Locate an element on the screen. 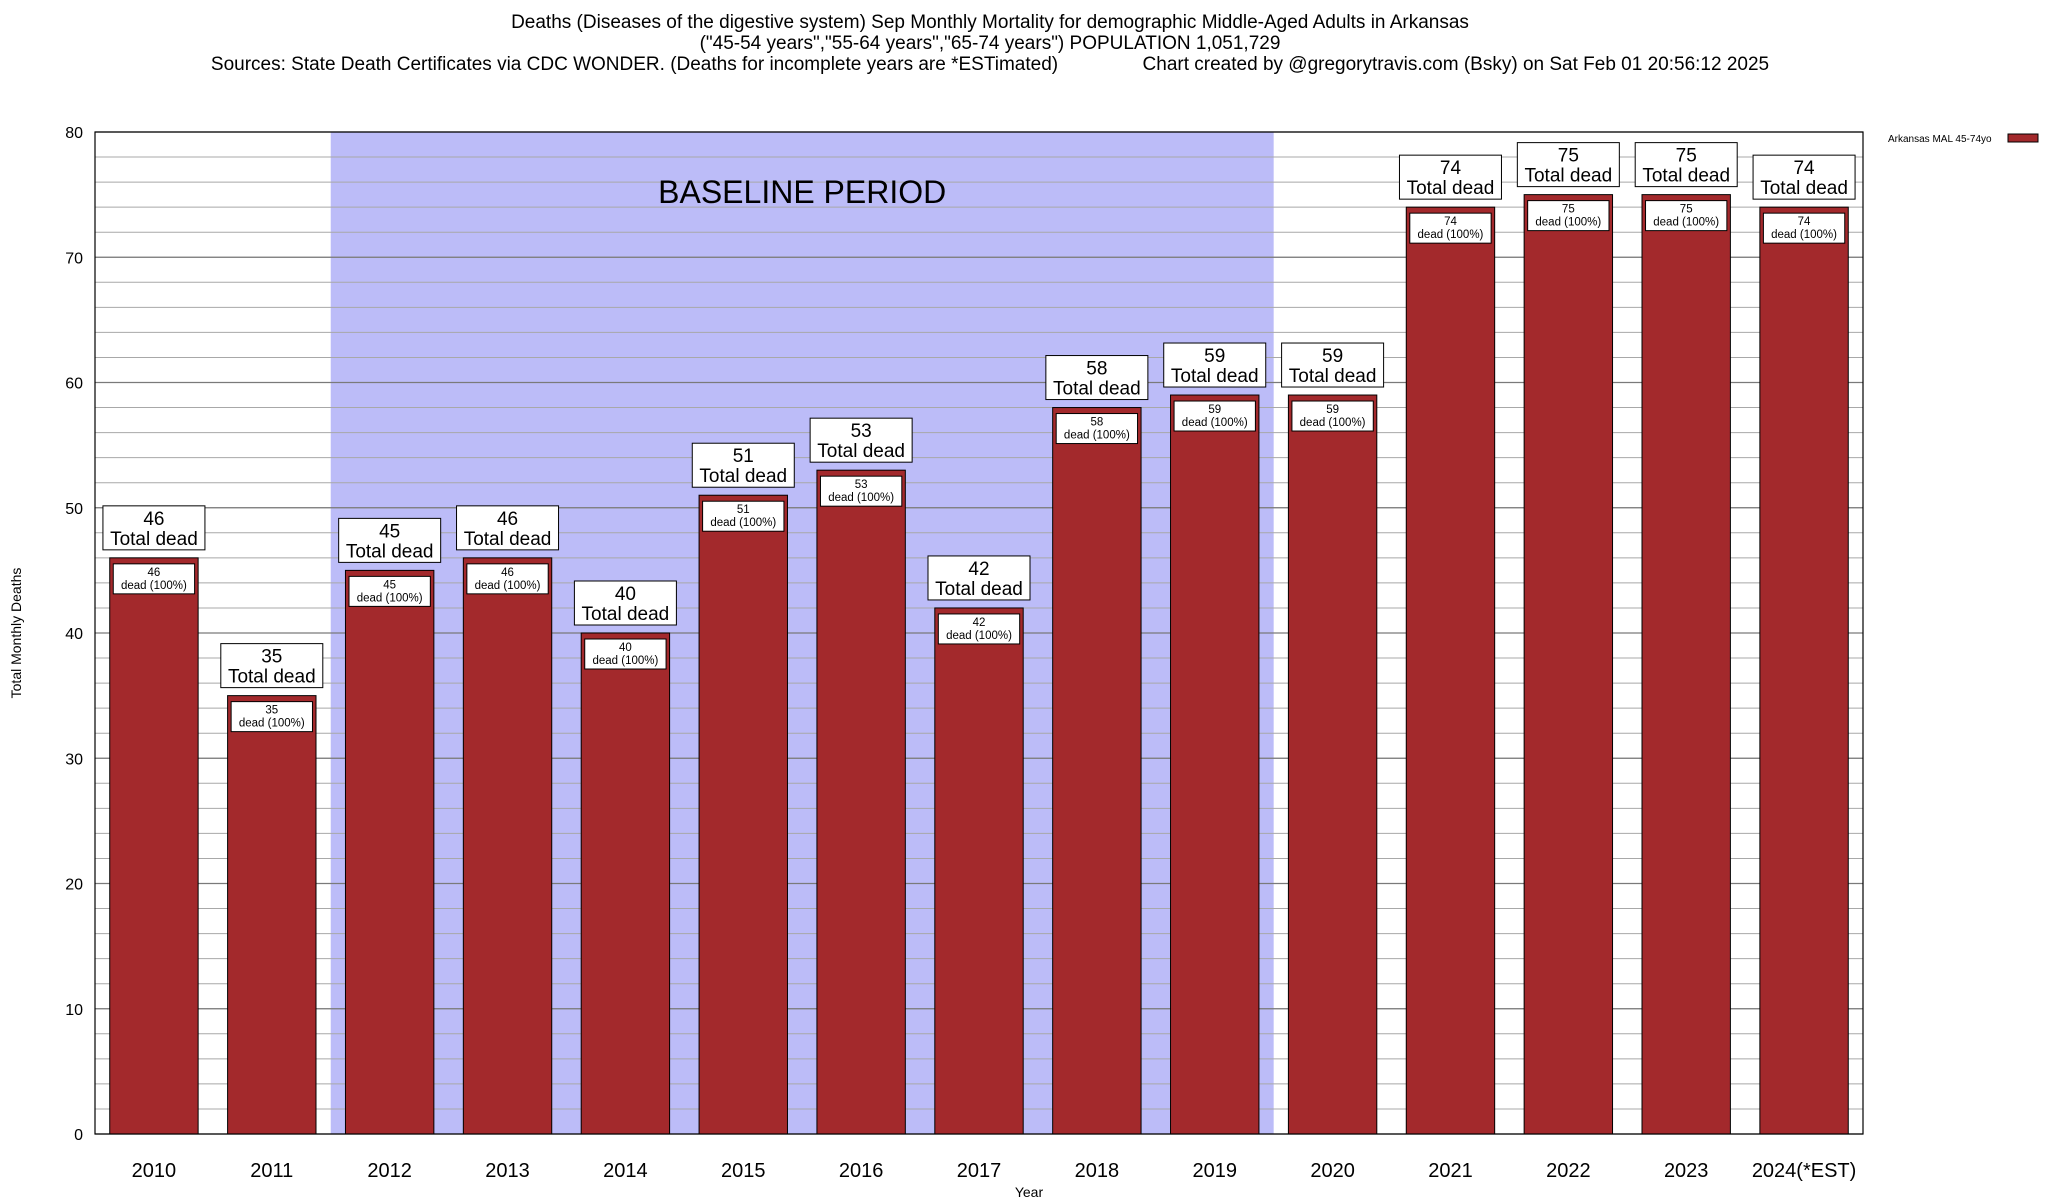 This screenshot has height=1200, width=2048. bar-inner-value: 40 is located at coordinates (625, 648).